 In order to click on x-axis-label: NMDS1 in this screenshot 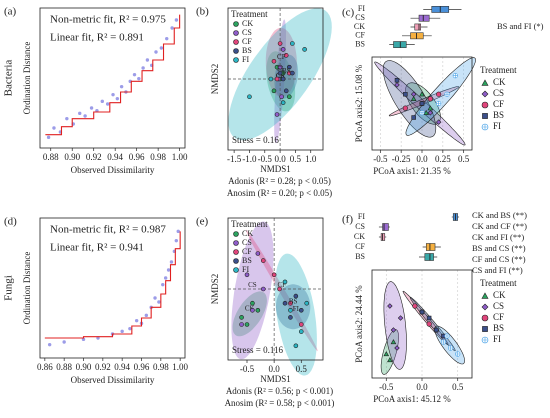, I will do `click(275, 379)`.